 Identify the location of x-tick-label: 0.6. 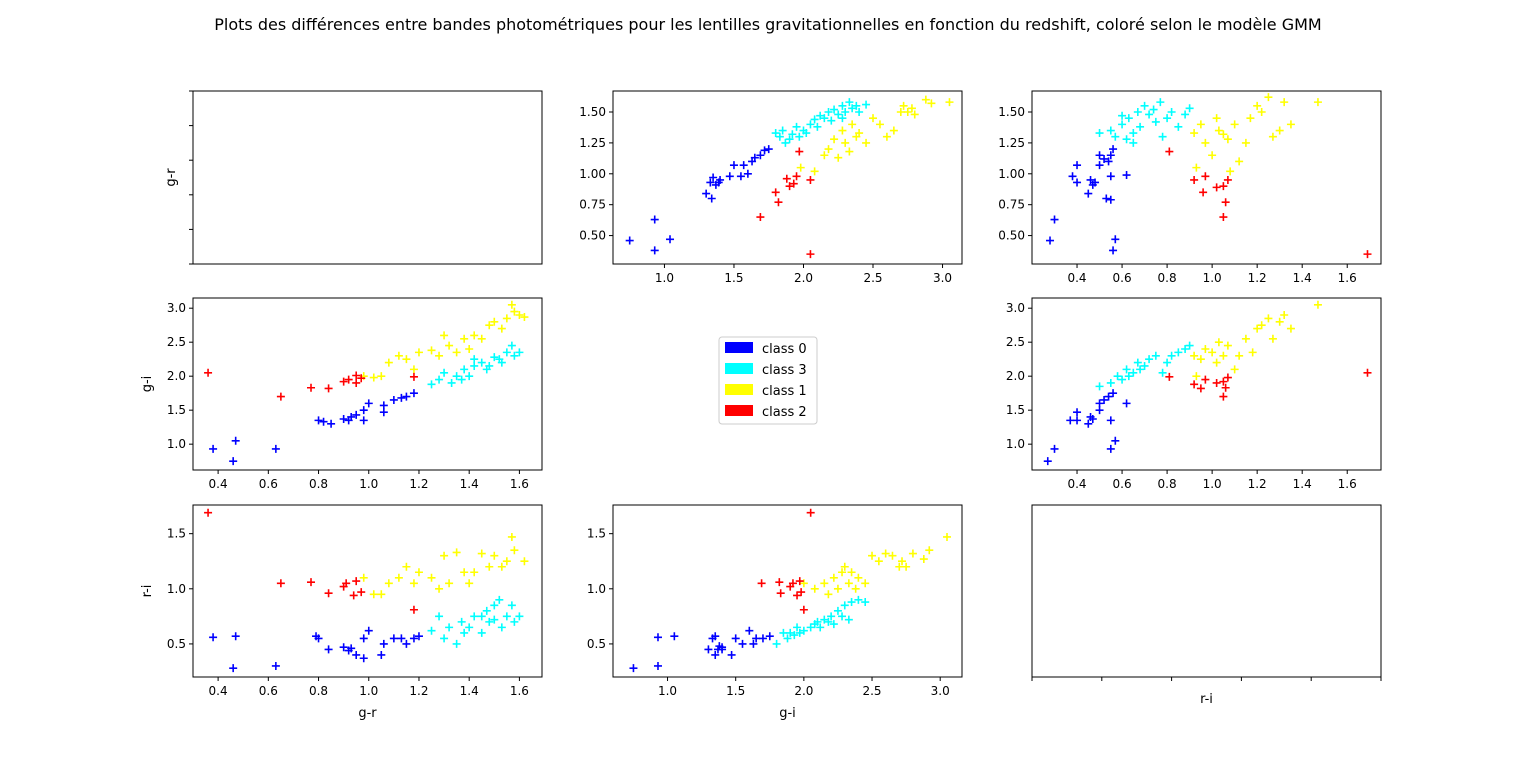
(1122, 484).